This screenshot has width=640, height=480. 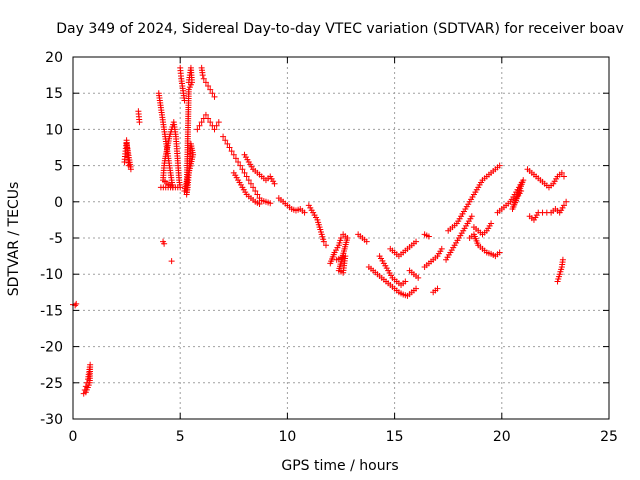 I want to click on y-tick-label: 5, so click(x=58, y=167).